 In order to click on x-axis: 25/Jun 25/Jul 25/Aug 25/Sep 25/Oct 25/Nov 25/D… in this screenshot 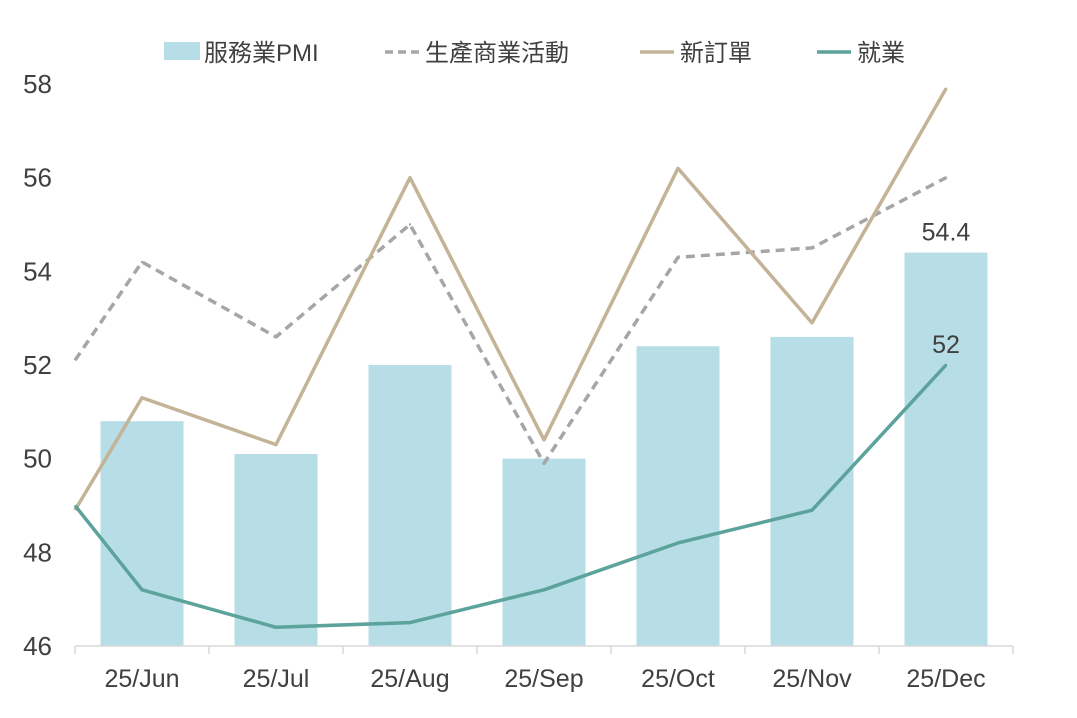, I will do `click(544, 669)`.